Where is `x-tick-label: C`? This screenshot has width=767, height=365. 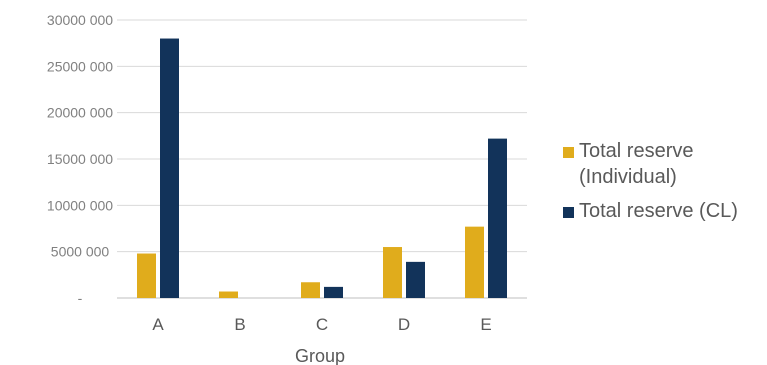 x-tick-label: C is located at coordinates (322, 324).